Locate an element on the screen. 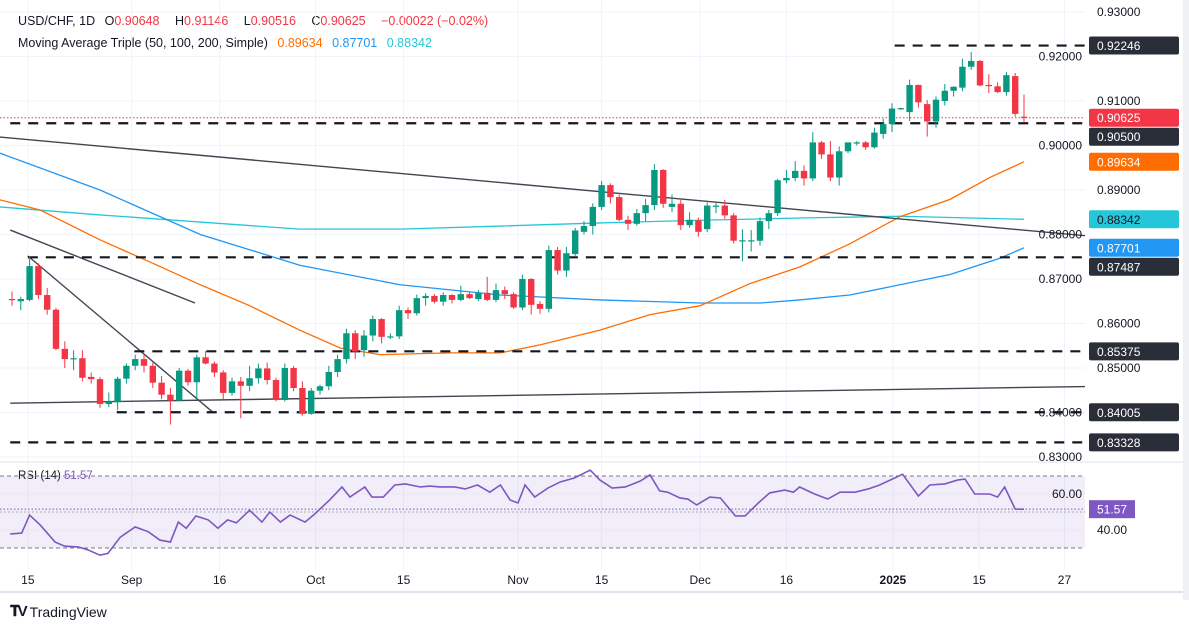  symbol-label: USD/CHF, 1D is located at coordinates (57, 21).